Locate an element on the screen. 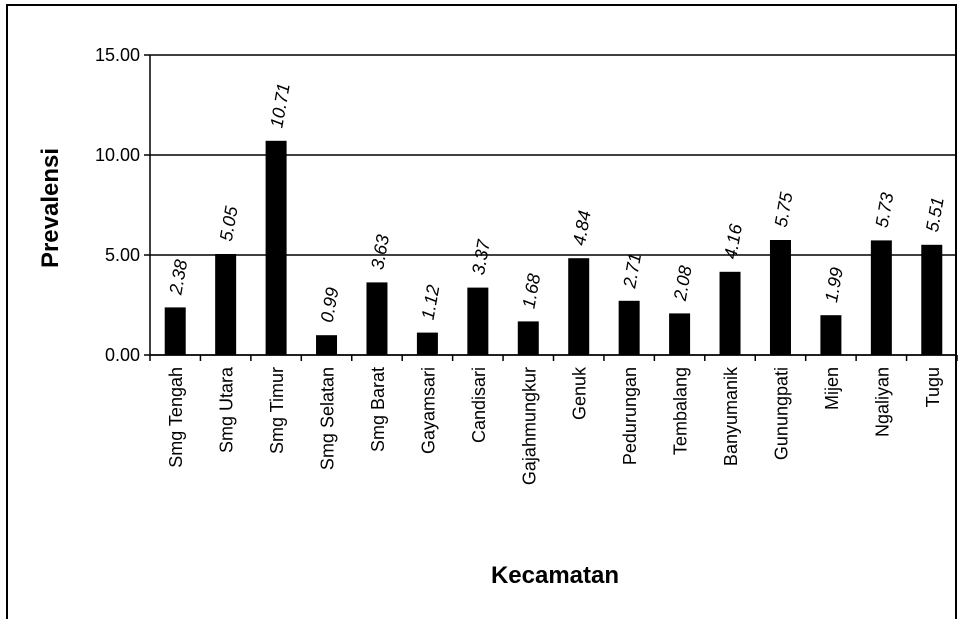 This screenshot has height=619, width=963. category-label: Smg Barat is located at coordinates (378, 409).